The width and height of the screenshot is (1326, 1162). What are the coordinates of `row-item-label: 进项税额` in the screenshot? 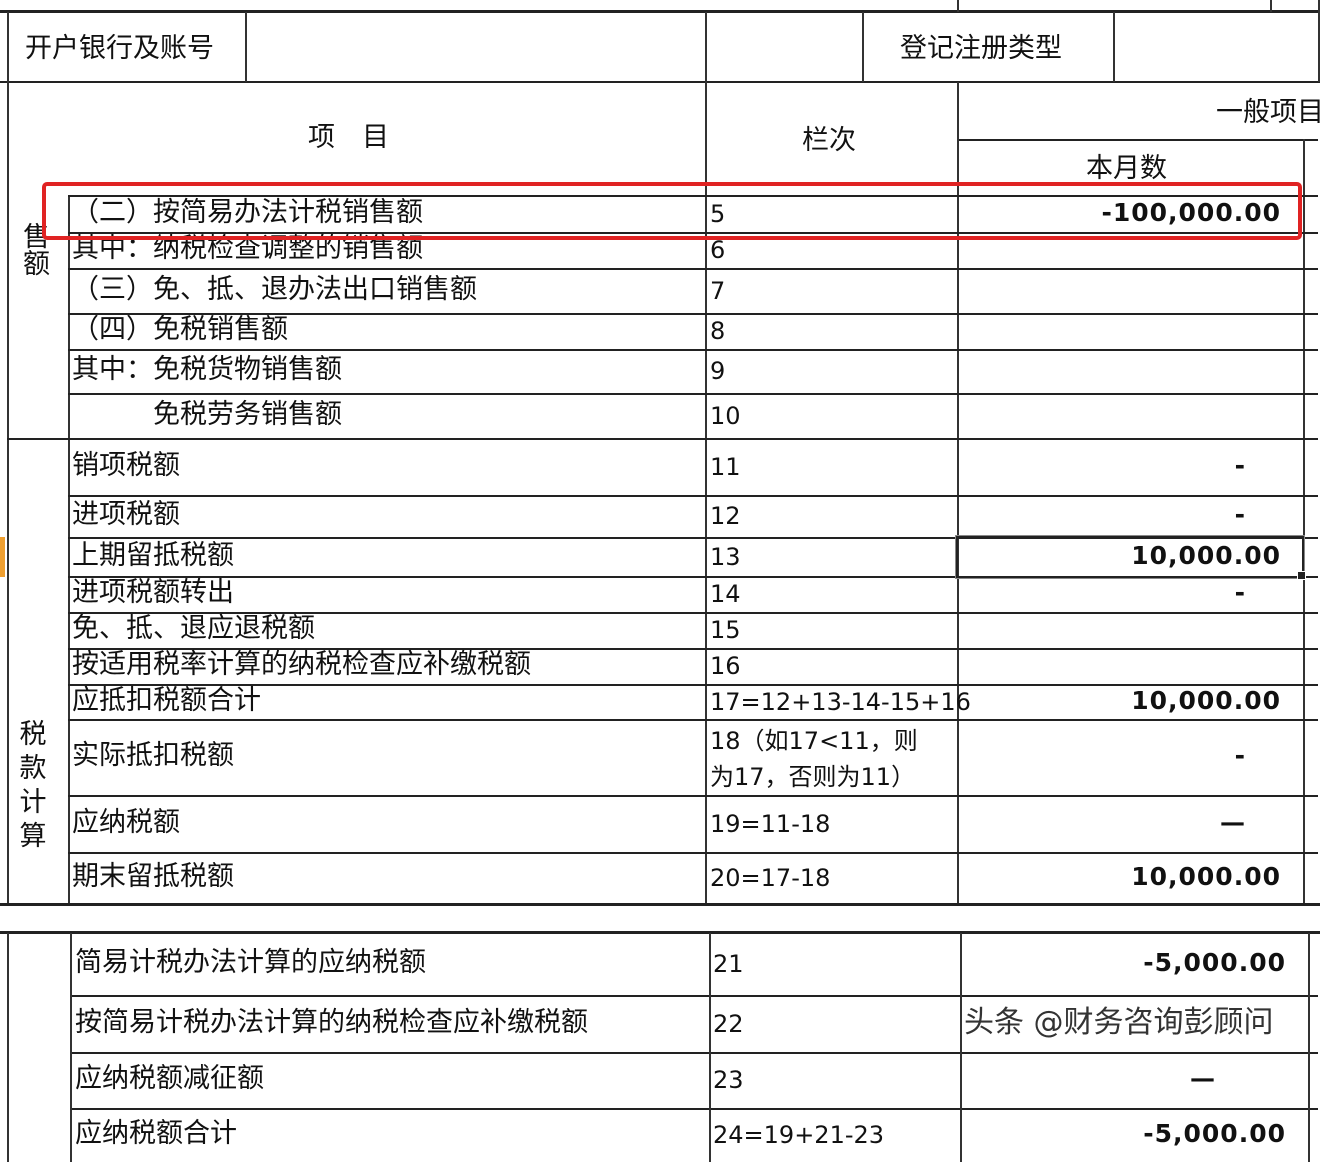 It's located at (126, 514).